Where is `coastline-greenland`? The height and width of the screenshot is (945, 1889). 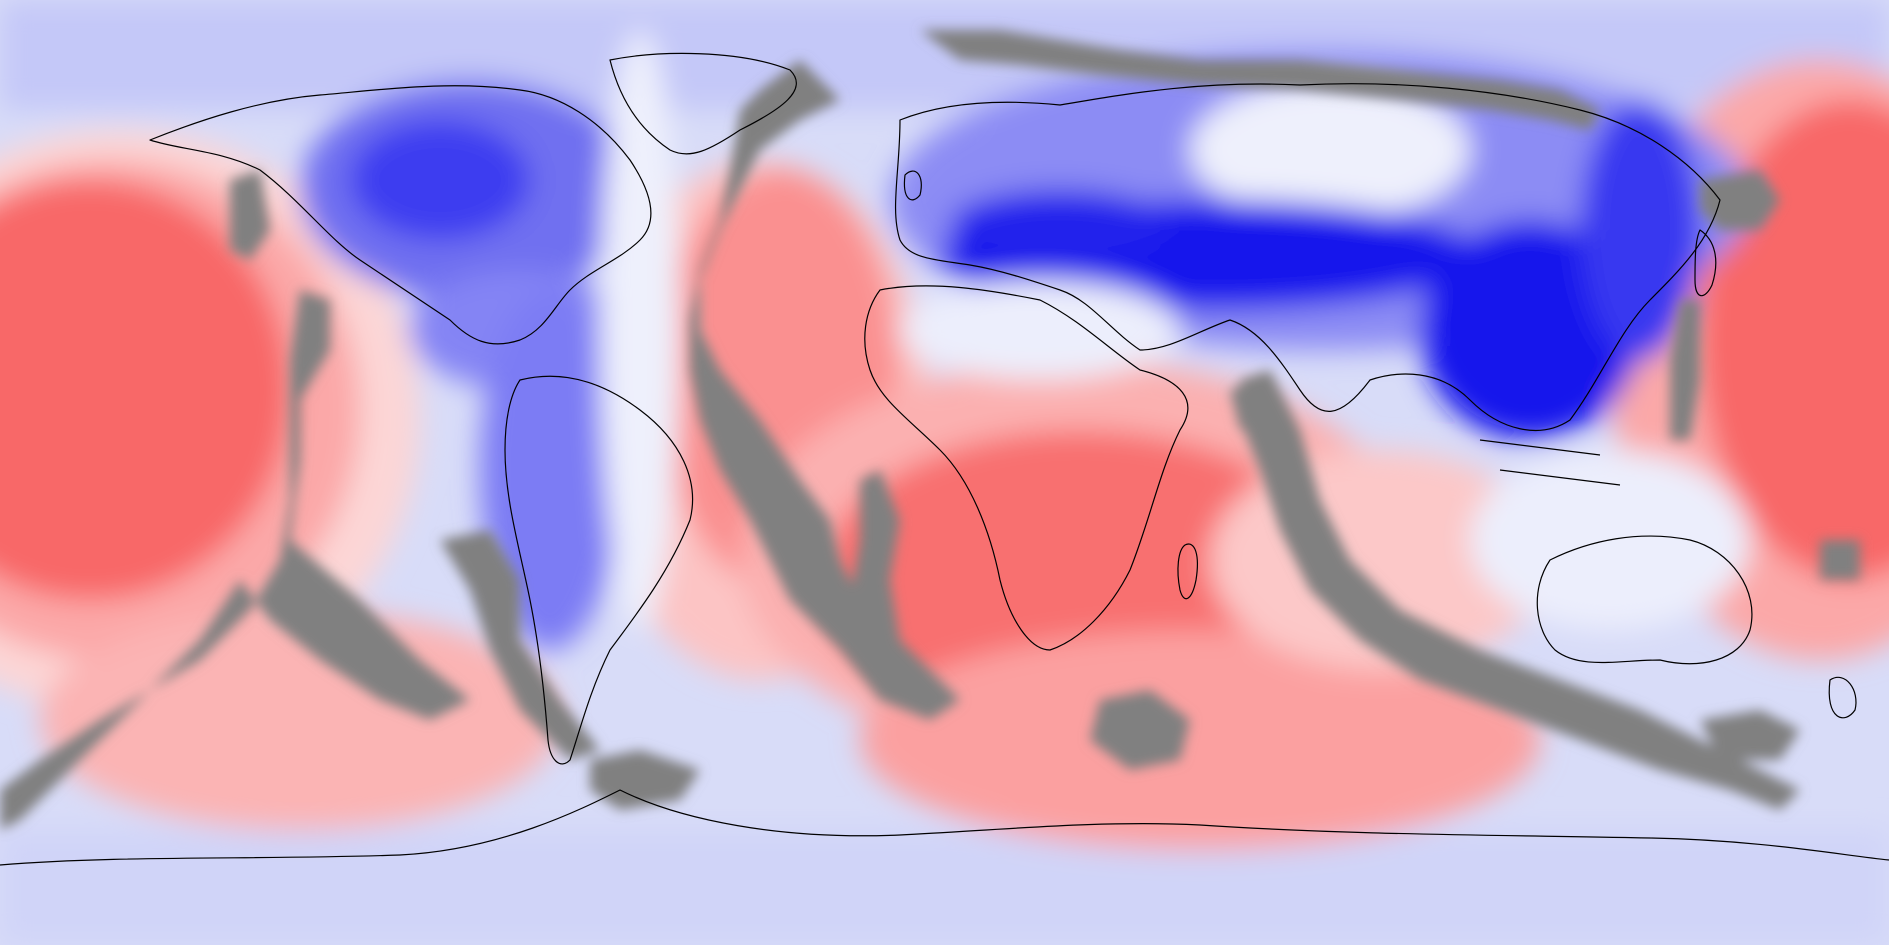 coastline-greenland is located at coordinates (703, 103).